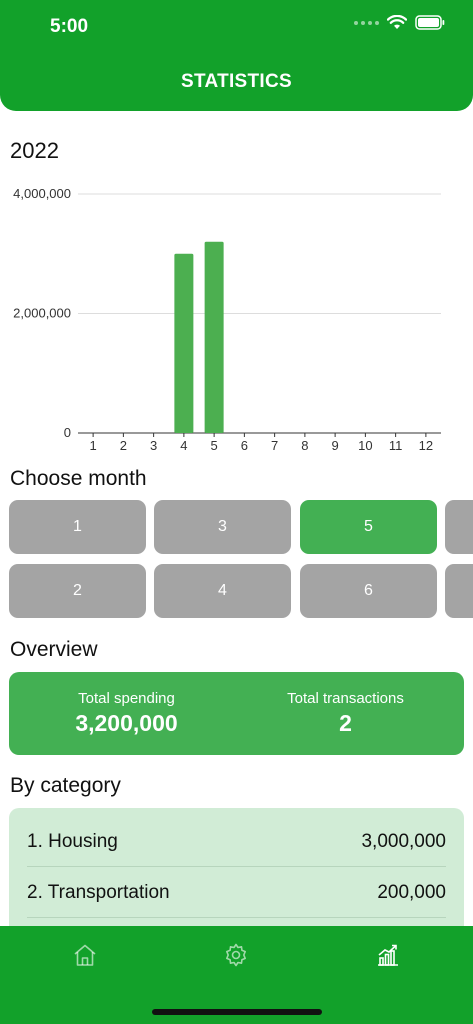 The width and height of the screenshot is (473, 1024). Describe the element at coordinates (236, 893) in the screenshot. I see `category-row: 2. Transportation 200,000` at that location.